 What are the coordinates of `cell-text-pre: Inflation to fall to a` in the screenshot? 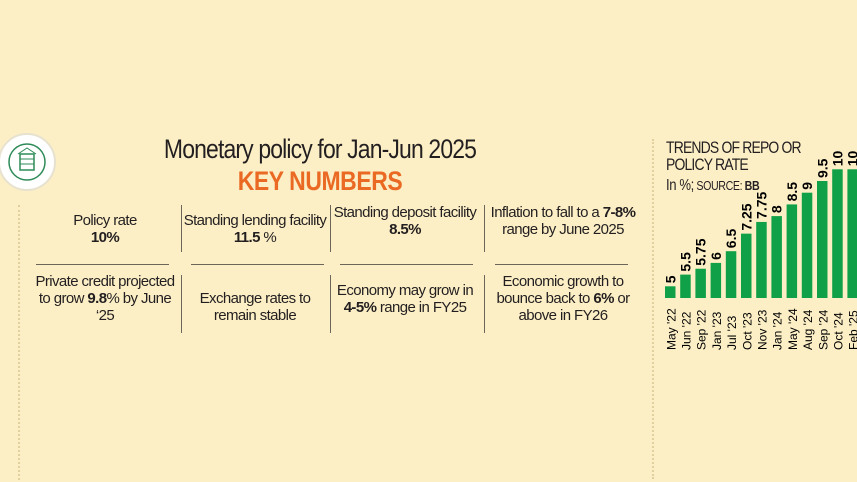 It's located at (546, 212).